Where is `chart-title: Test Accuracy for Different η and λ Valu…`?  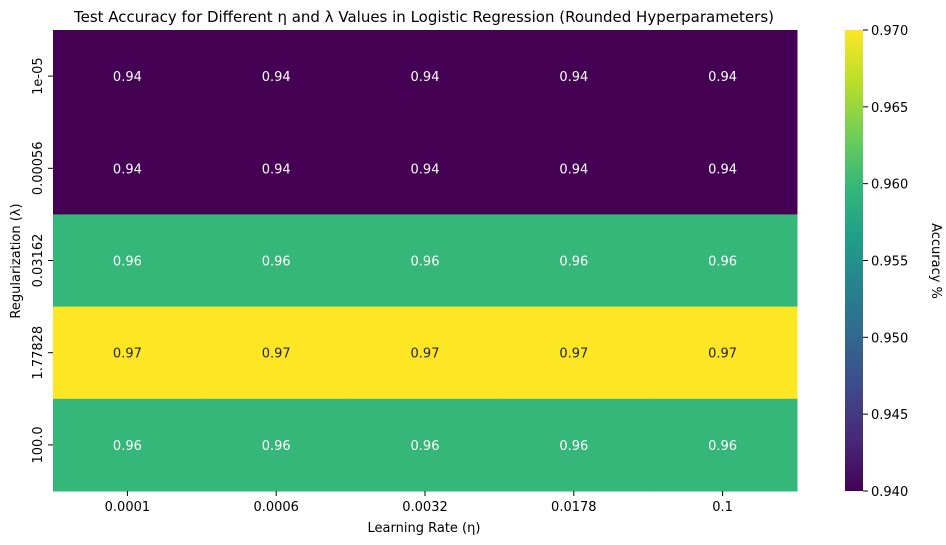
chart-title: Test Accuracy for Different η and λ Valu… is located at coordinates (423, 17).